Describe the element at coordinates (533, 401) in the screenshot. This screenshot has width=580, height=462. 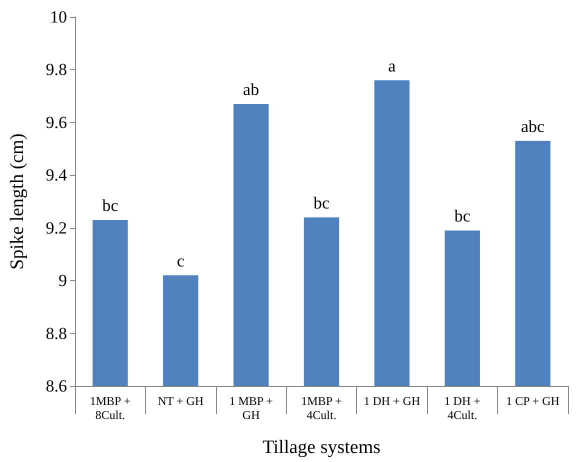
I see `x-tick-label: 1 CP + GH` at that location.